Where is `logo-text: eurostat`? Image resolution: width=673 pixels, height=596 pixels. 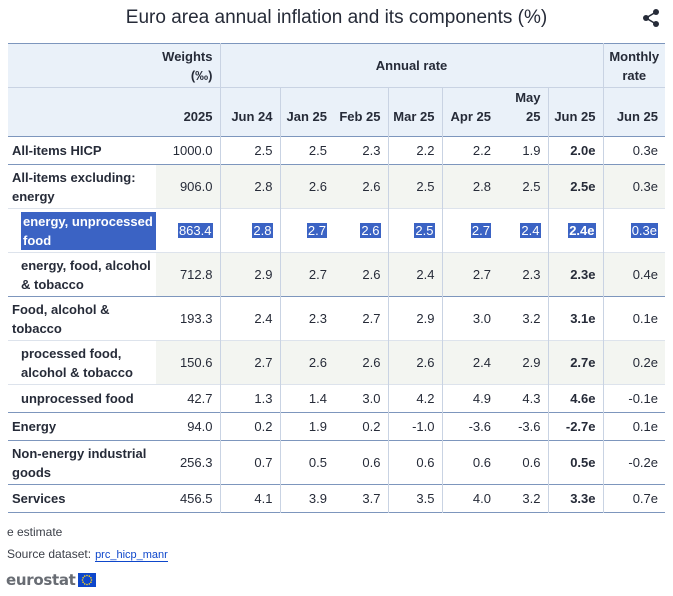
logo-text: eurostat is located at coordinates (41, 580).